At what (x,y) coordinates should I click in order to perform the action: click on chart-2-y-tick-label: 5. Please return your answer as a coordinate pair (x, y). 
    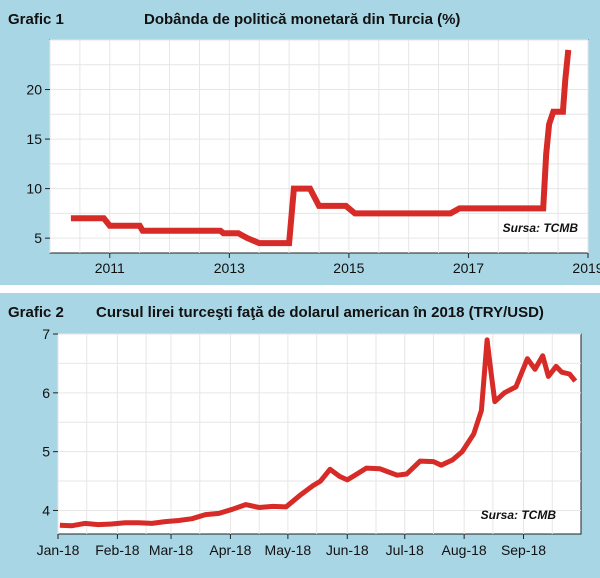
    Looking at the image, I should click on (46, 452).